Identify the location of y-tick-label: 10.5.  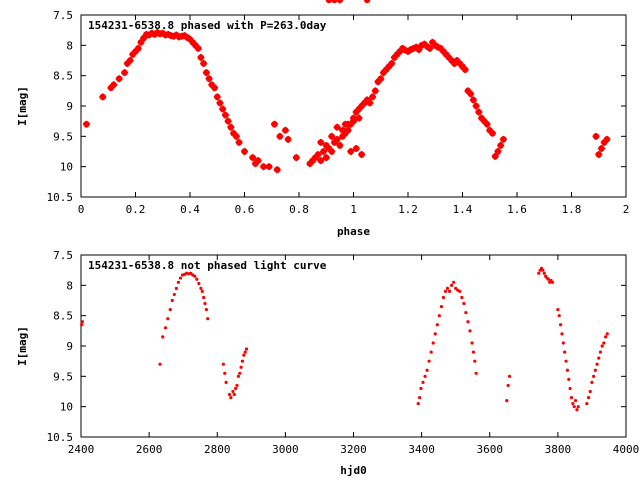
(60, 437).